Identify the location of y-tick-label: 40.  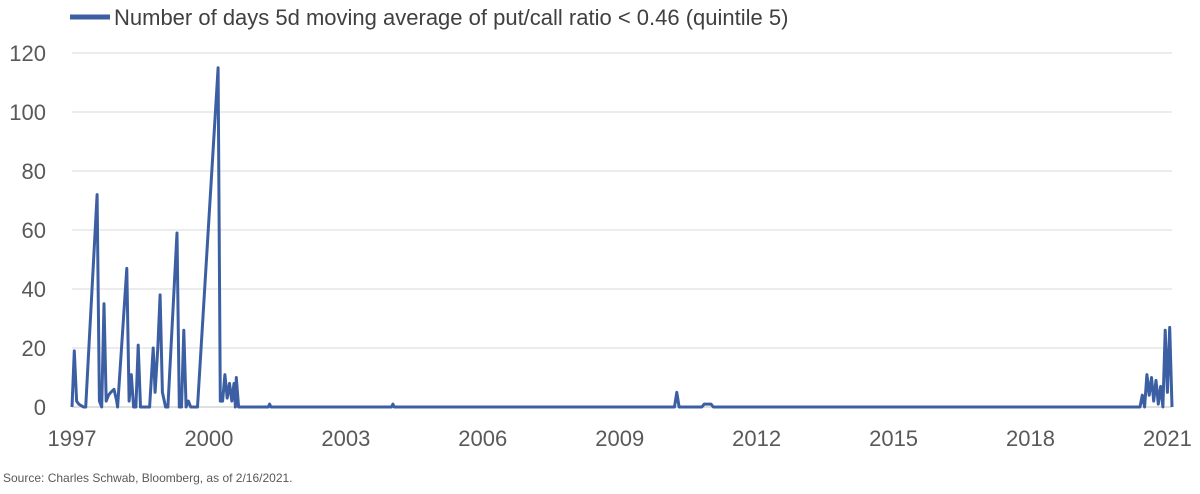
(34, 289).